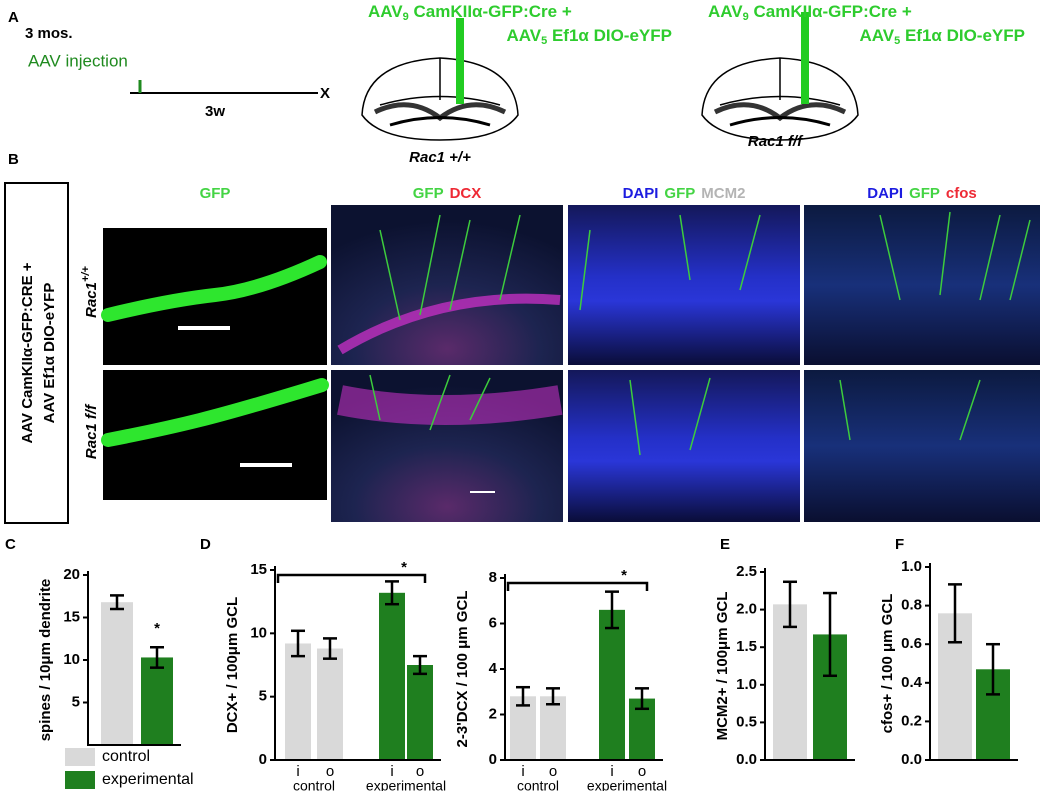 The width and height of the screenshot is (1050, 791). I want to click on stain-header: DAPI GFP cfos, so click(922, 193).